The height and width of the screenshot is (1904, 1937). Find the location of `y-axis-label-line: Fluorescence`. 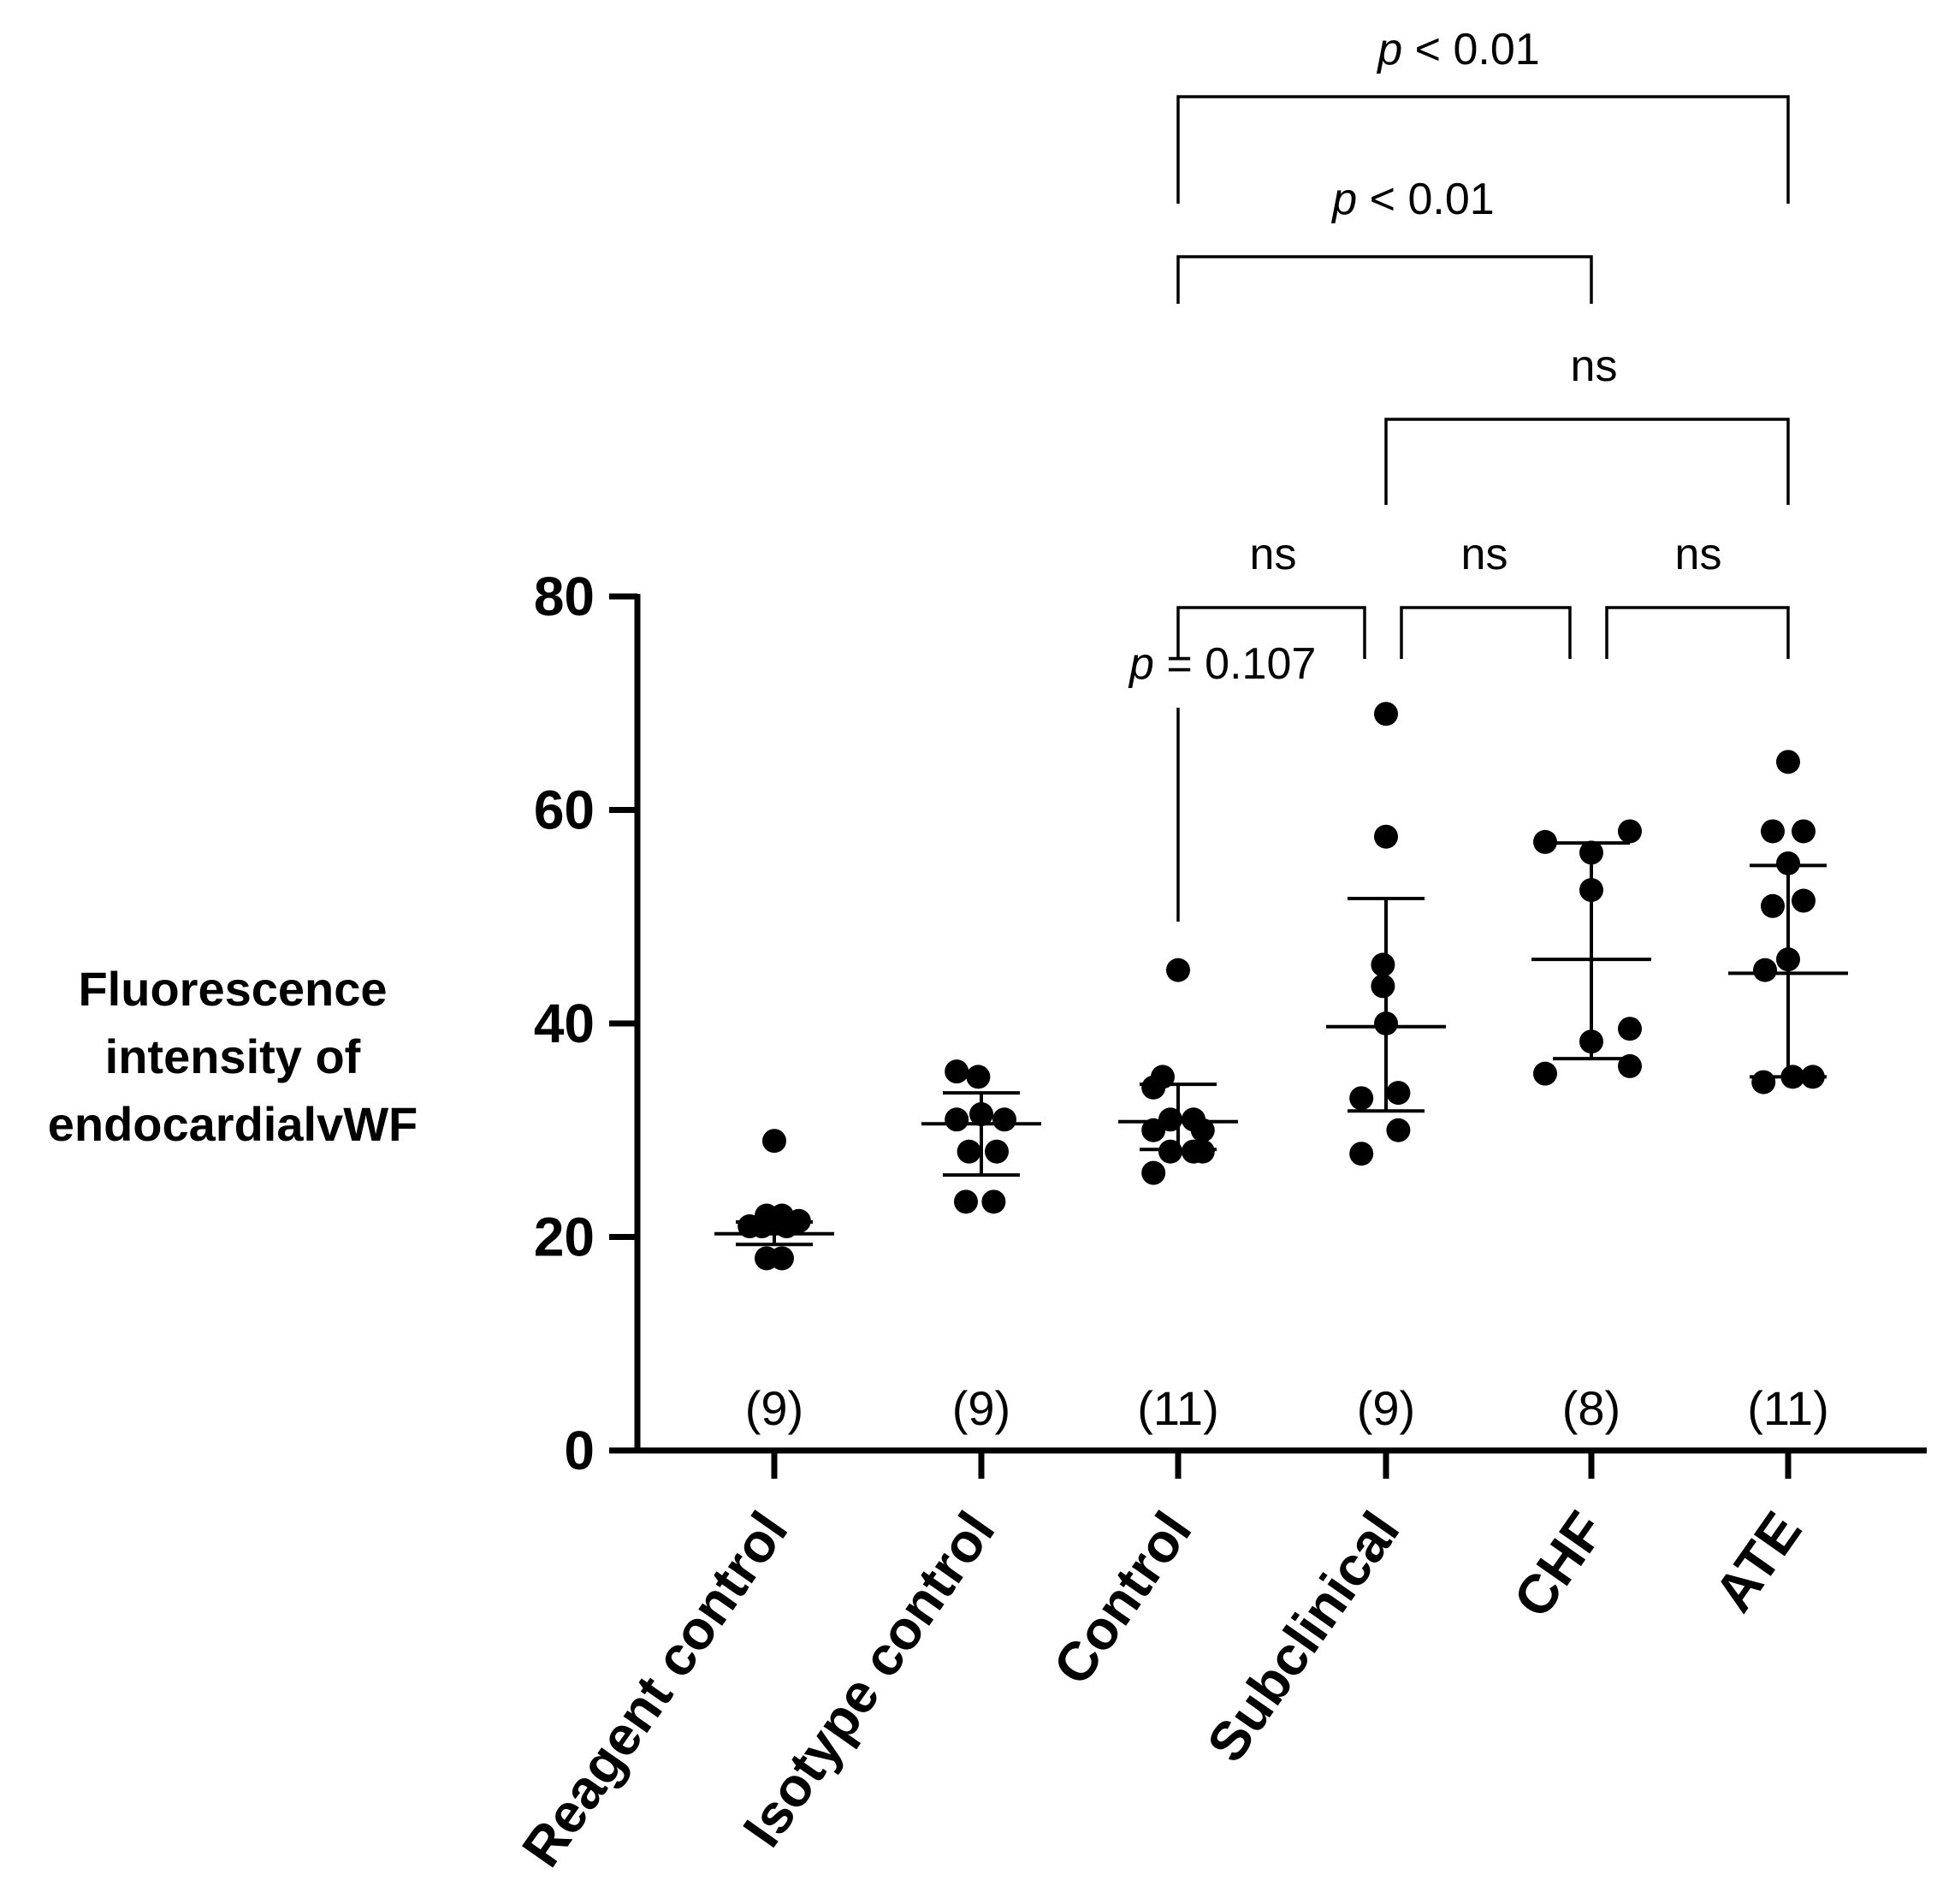

y-axis-label-line: Fluorescence is located at coordinates (232, 989).